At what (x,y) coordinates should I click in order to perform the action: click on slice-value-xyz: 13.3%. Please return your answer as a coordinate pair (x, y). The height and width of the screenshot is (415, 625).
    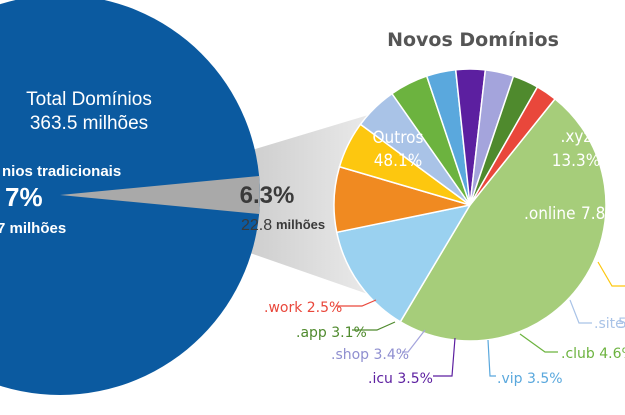
    Looking at the image, I should click on (576, 161).